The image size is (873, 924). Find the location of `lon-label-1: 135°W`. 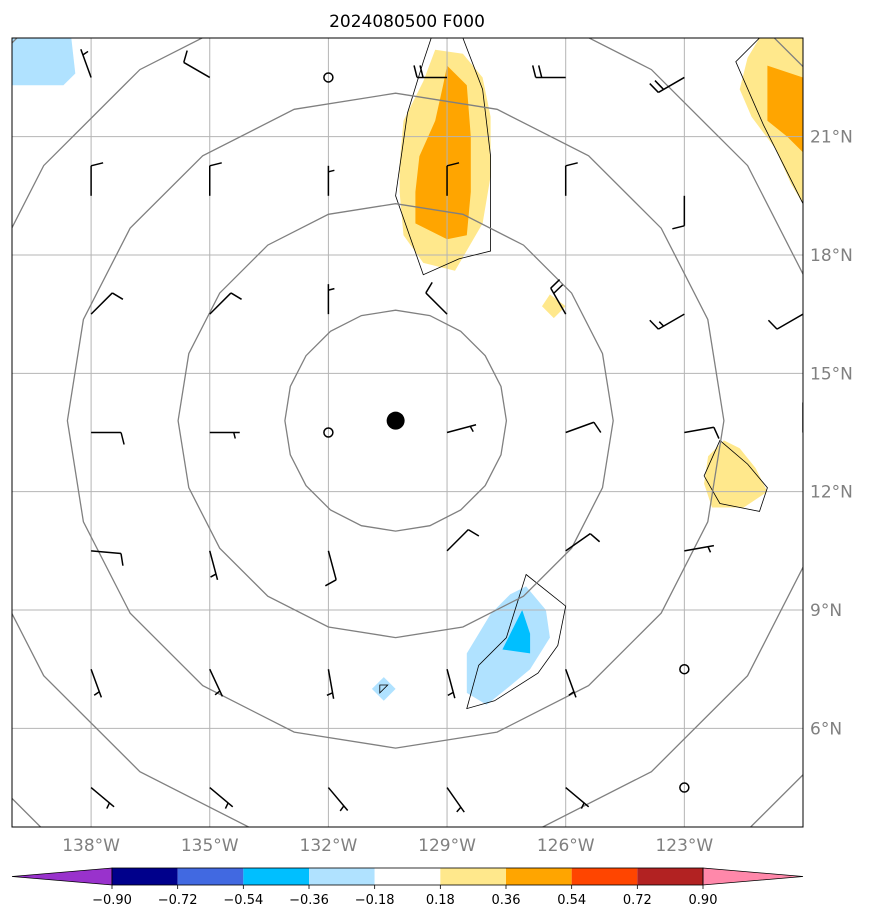

lon-label-1: 135°W is located at coordinates (210, 846).